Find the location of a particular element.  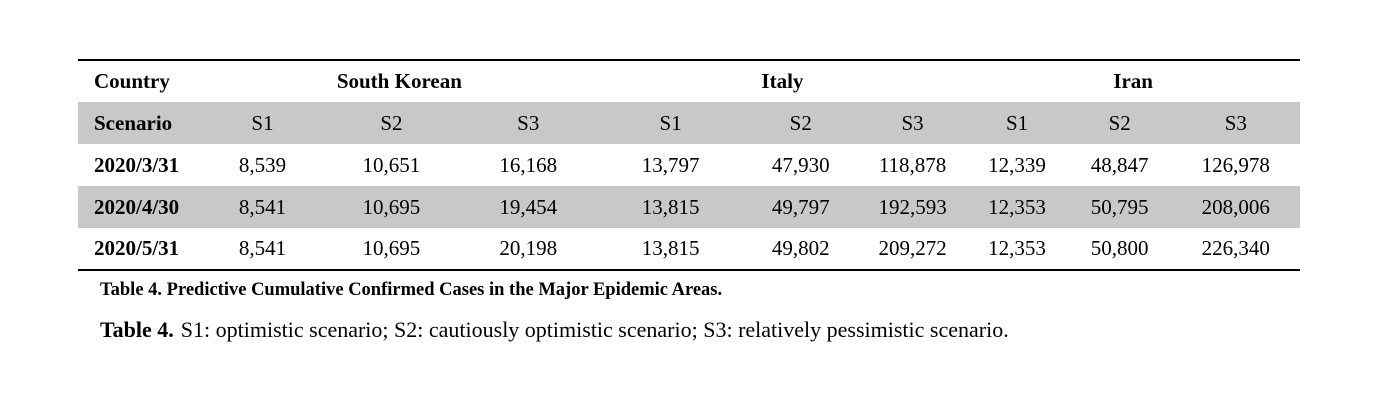

value-cell: 10,651 is located at coordinates (391, 164).